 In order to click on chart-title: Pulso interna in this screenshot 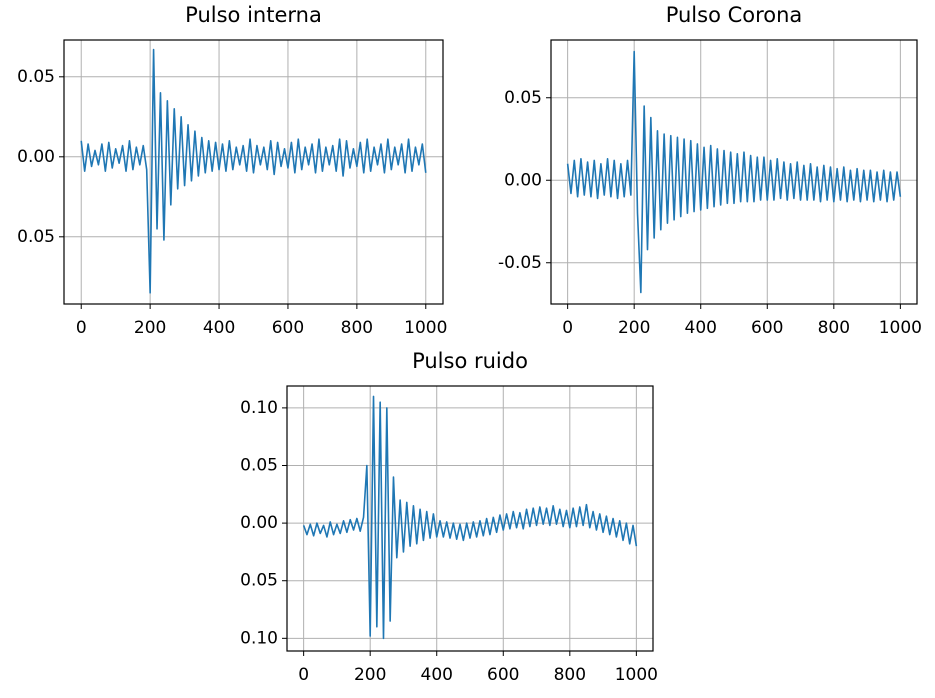, I will do `click(253, 15)`.